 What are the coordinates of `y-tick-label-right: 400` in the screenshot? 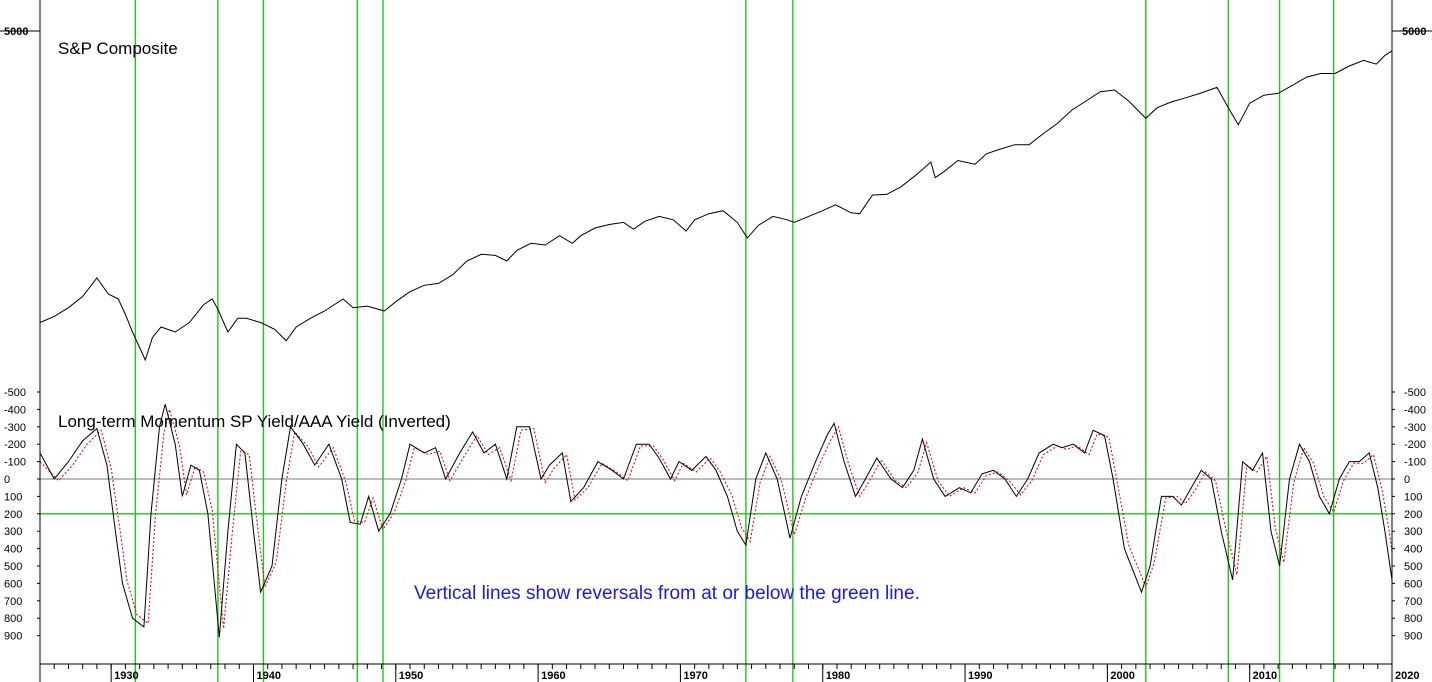 It's located at (1413, 550).